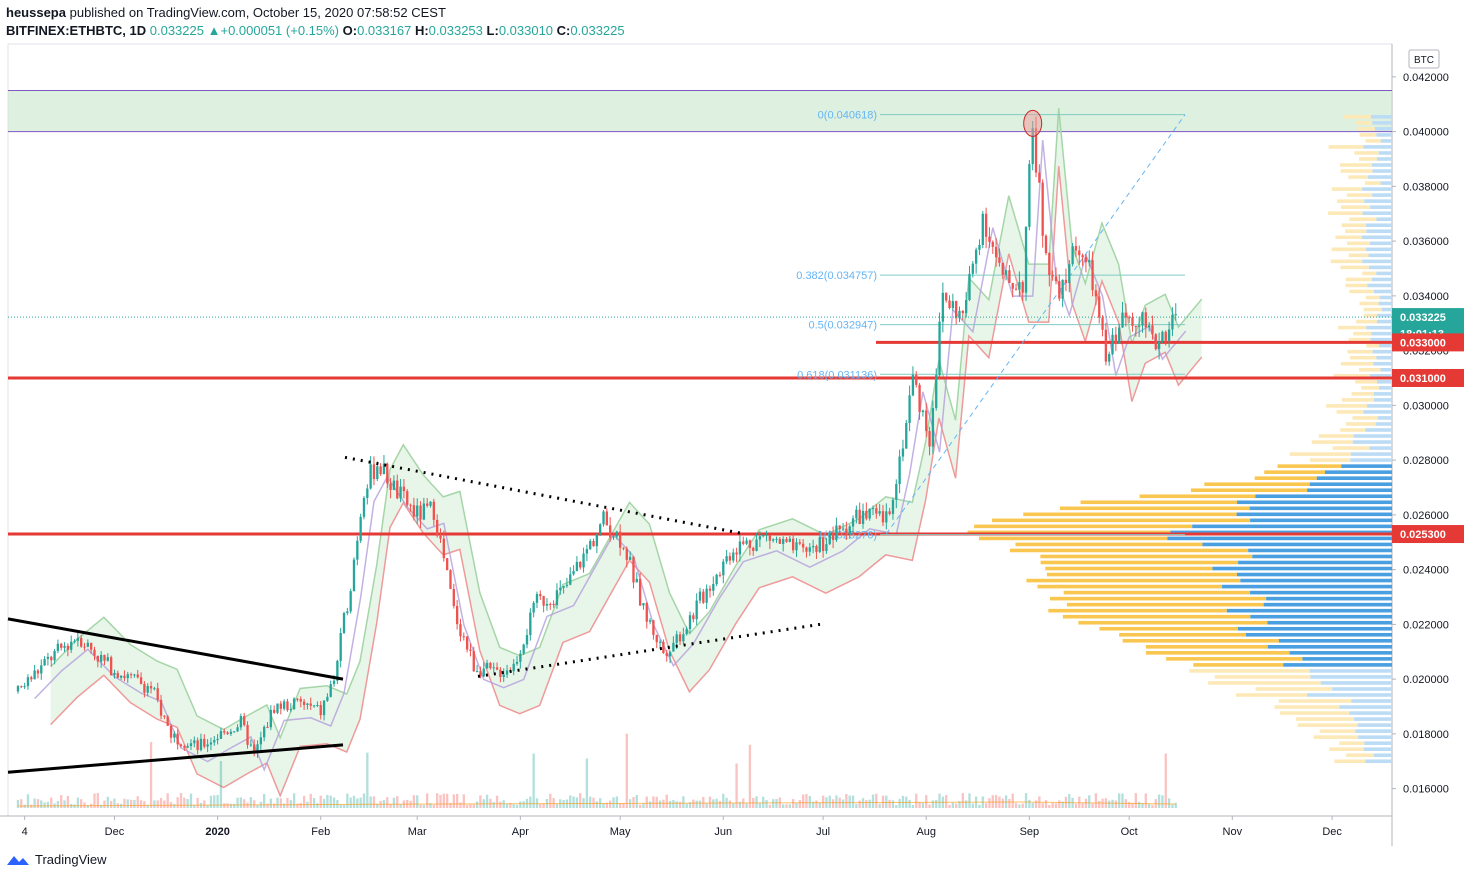 The height and width of the screenshot is (881, 1468). Describe the element at coordinates (620, 832) in the screenshot. I see `time-tick-label: May` at that location.